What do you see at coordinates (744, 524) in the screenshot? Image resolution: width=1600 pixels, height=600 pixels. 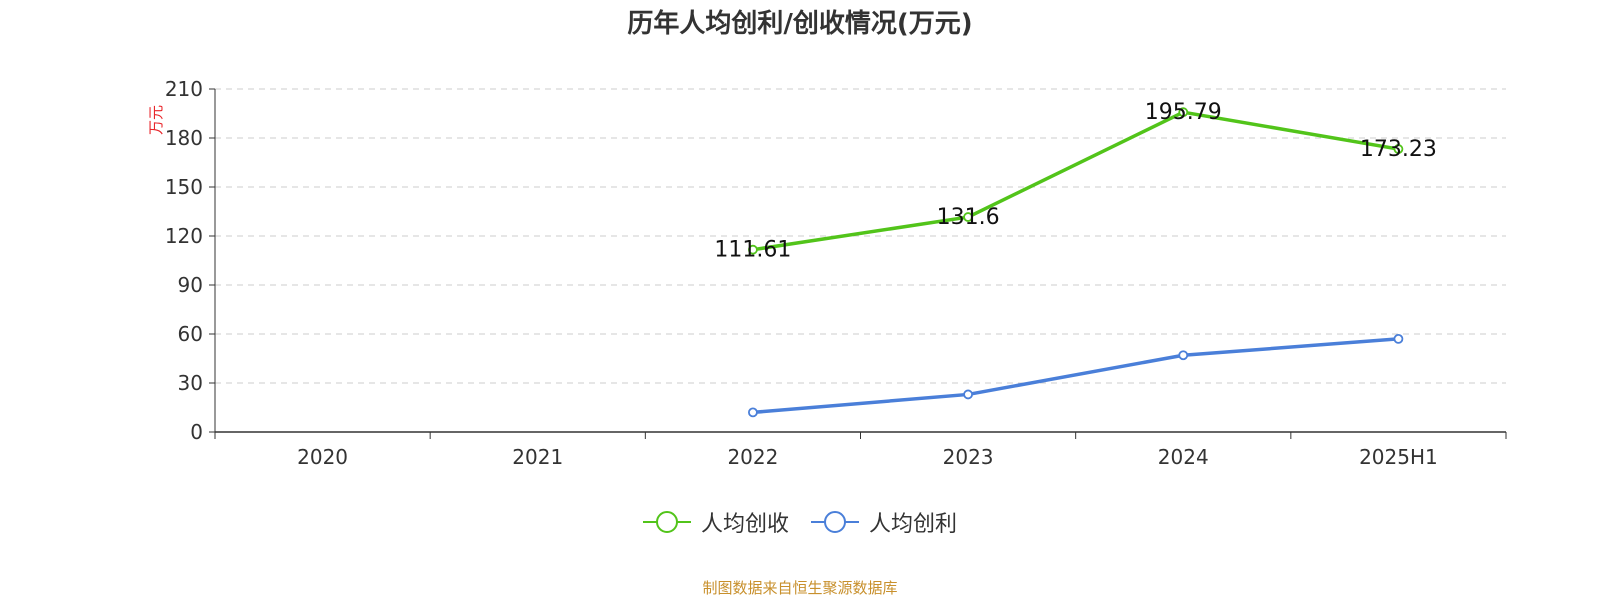 I see `legend-revenue-label: 人均创收` at bounding box center [744, 524].